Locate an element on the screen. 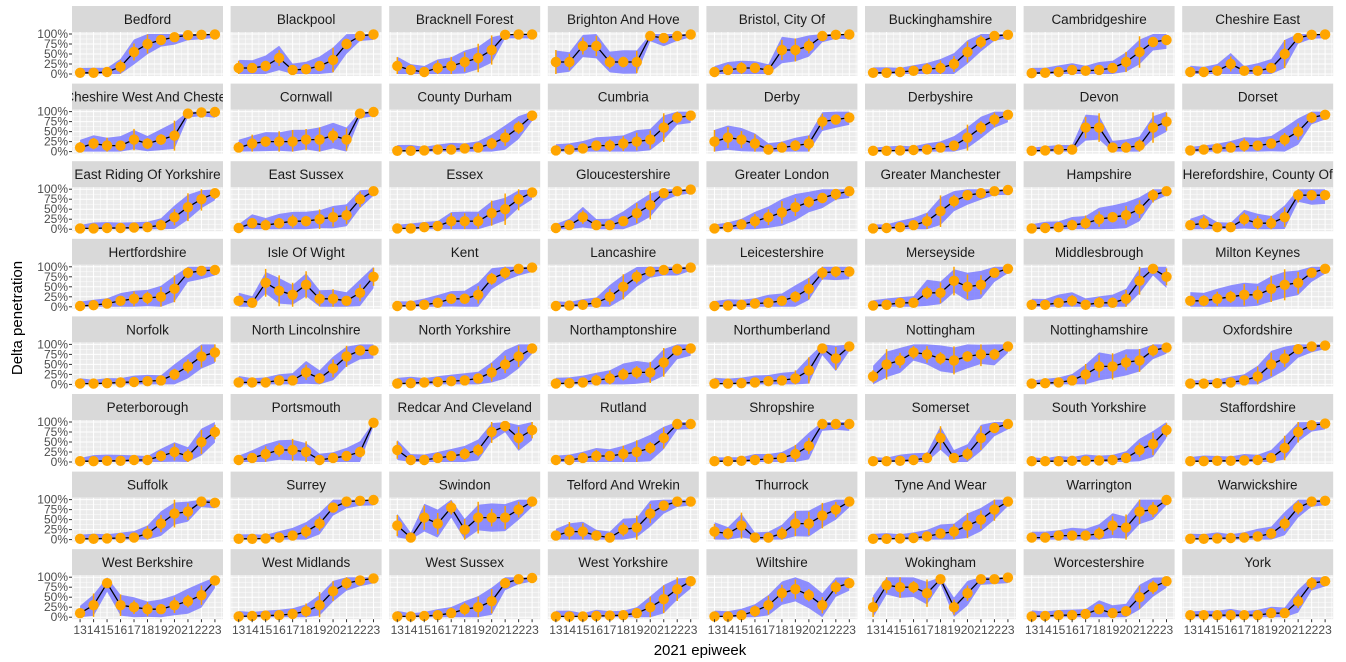 This screenshot has height=662, width=1346. facet-strip-label: Greater Manchester is located at coordinates (940, 174).